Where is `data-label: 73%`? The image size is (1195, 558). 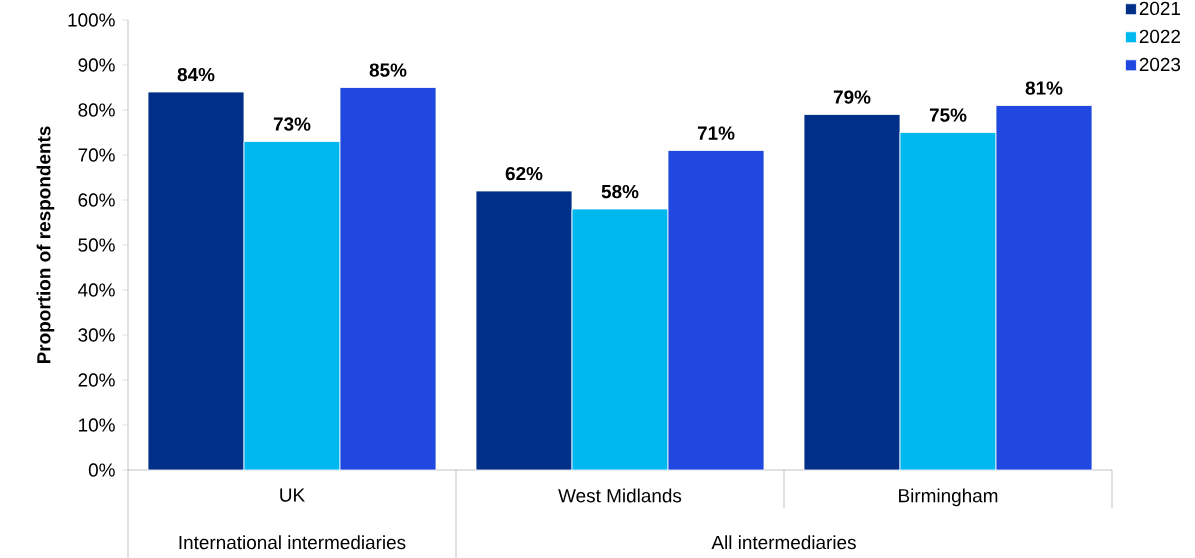
data-label: 73% is located at coordinates (292, 124).